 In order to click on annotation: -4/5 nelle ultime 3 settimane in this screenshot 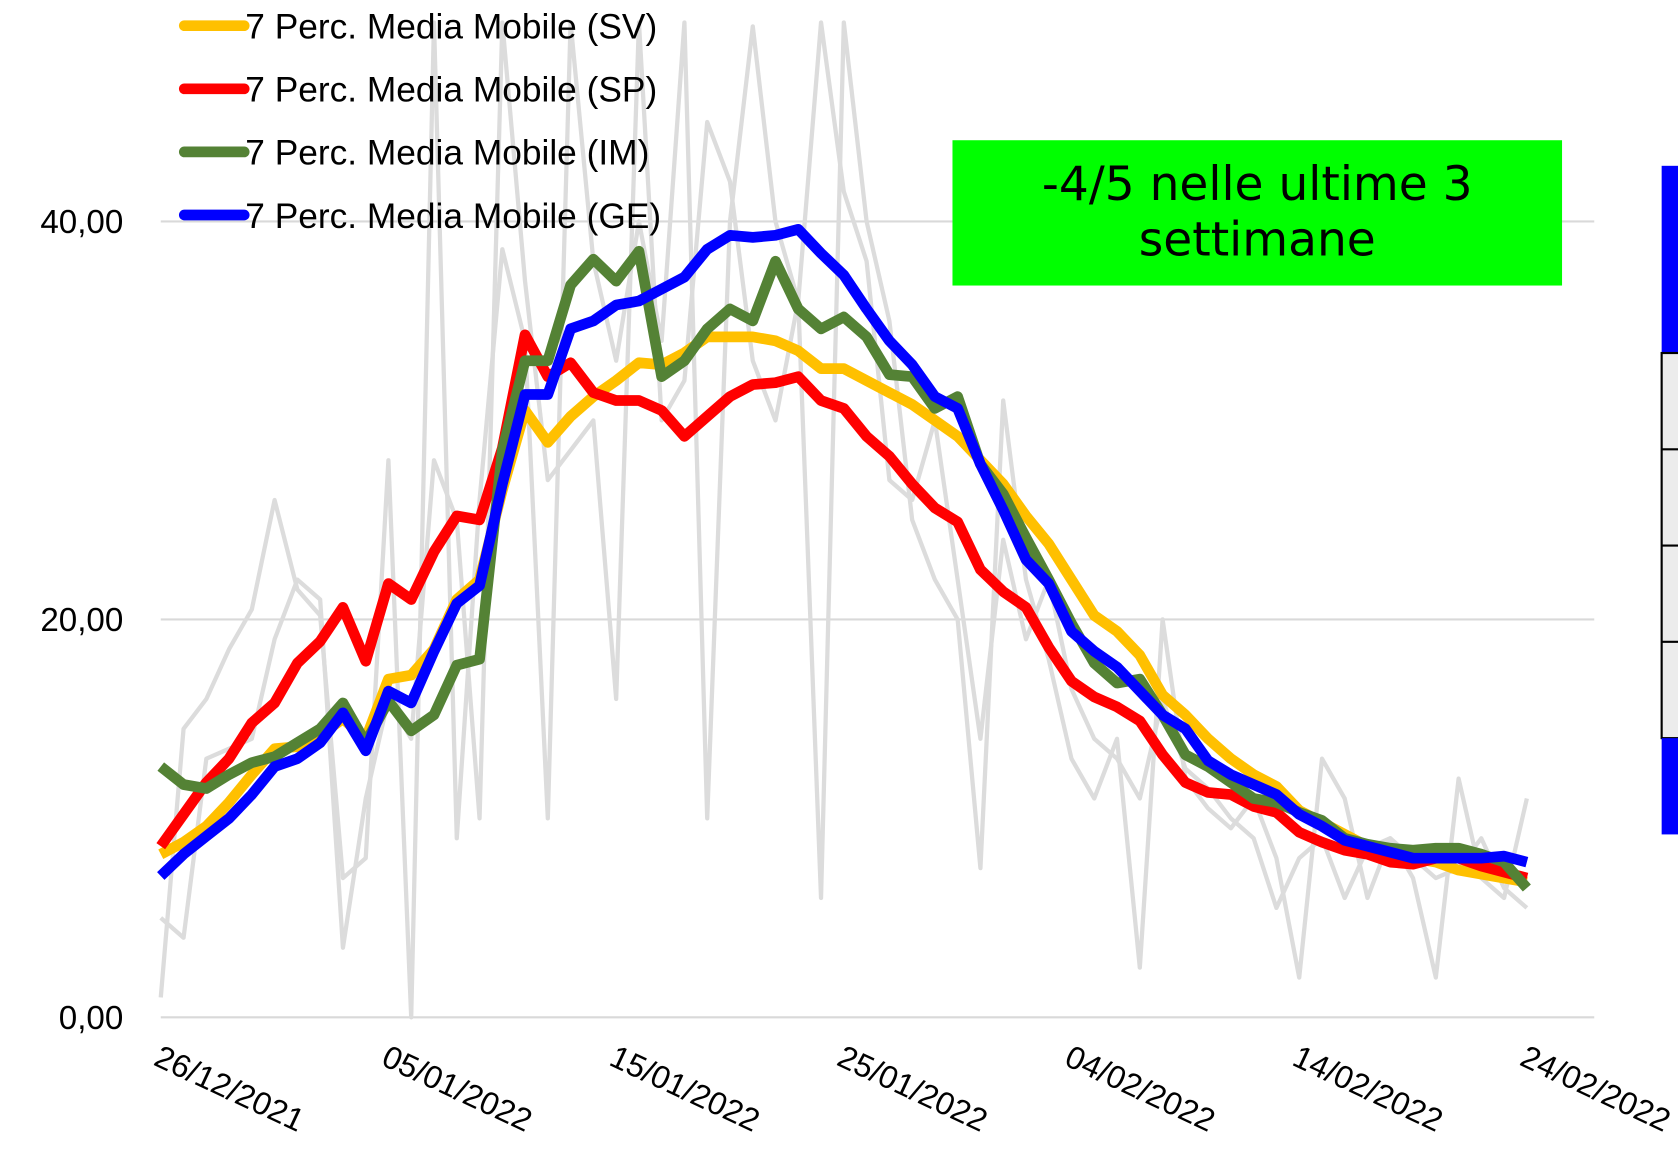, I will do `click(1257, 213)`.